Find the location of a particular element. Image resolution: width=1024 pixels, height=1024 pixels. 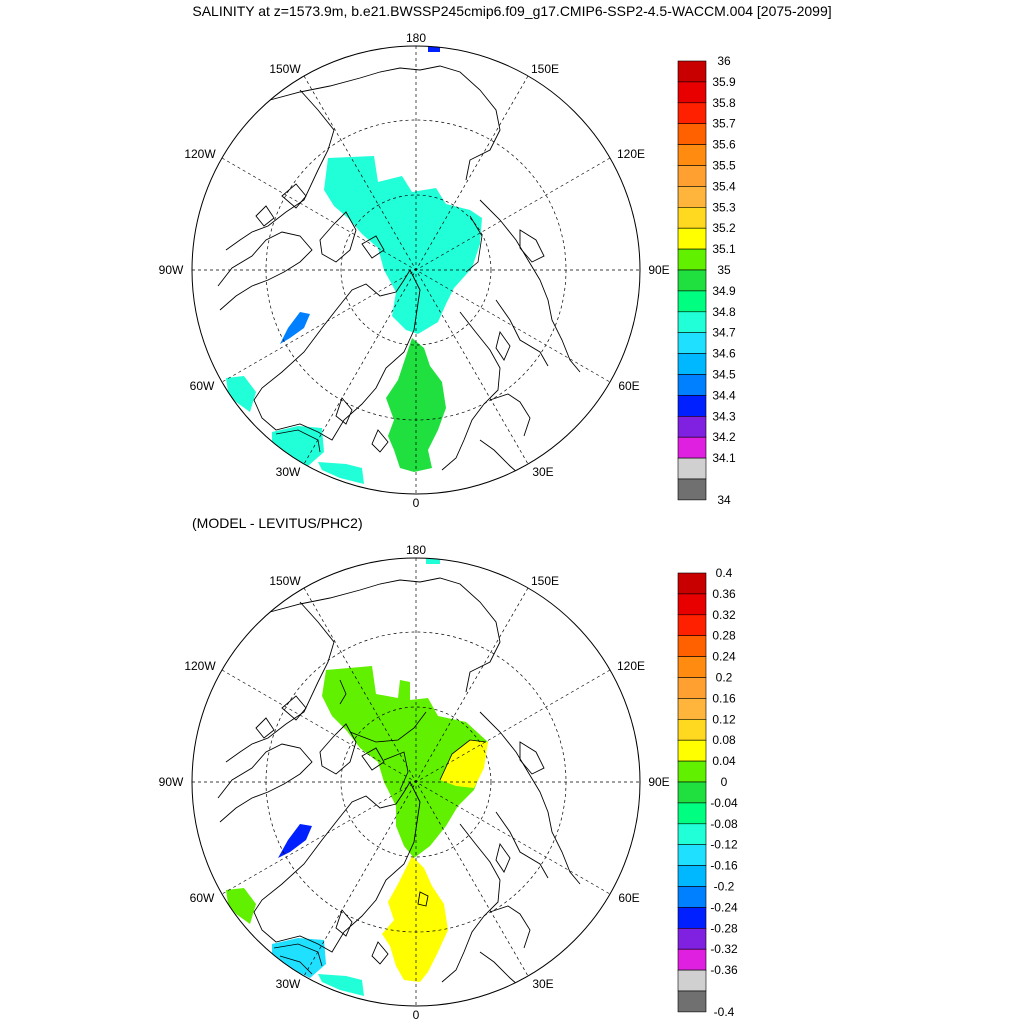

top-lon-label-60w: 60W is located at coordinates (202, 386).